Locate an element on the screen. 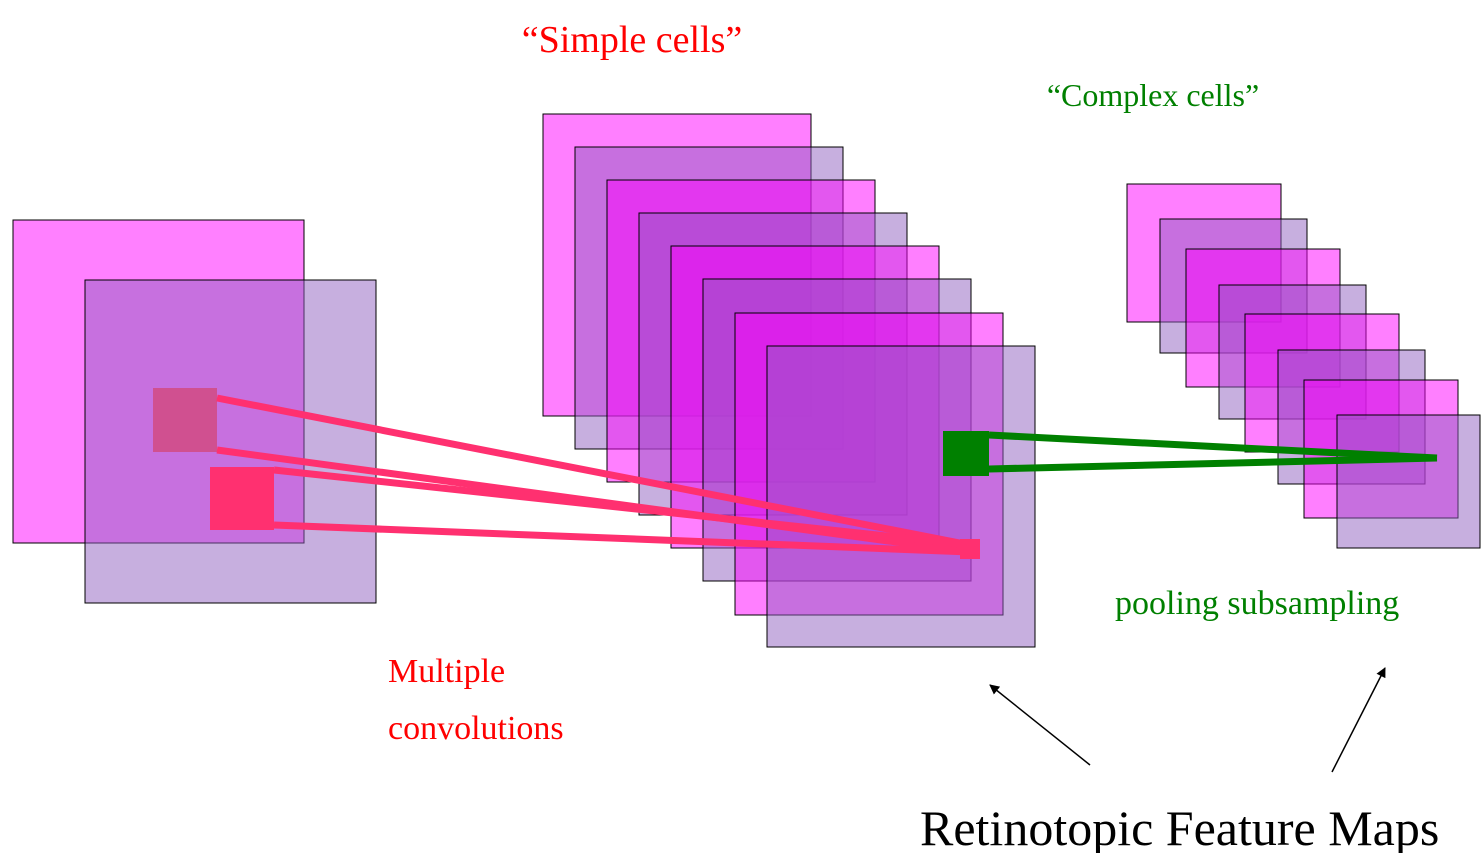 The width and height of the screenshot is (1481, 853). pooling-connections is located at coordinates (1190, 453).